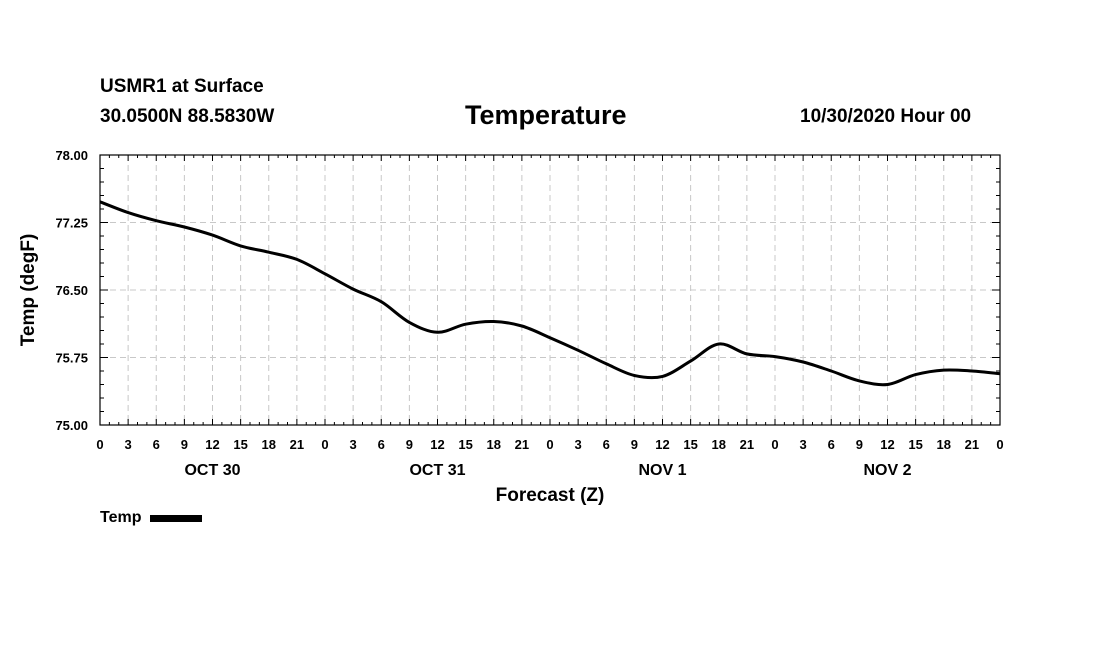 This screenshot has height=650, width=1100. I want to click on legend: Temp, so click(151, 518).